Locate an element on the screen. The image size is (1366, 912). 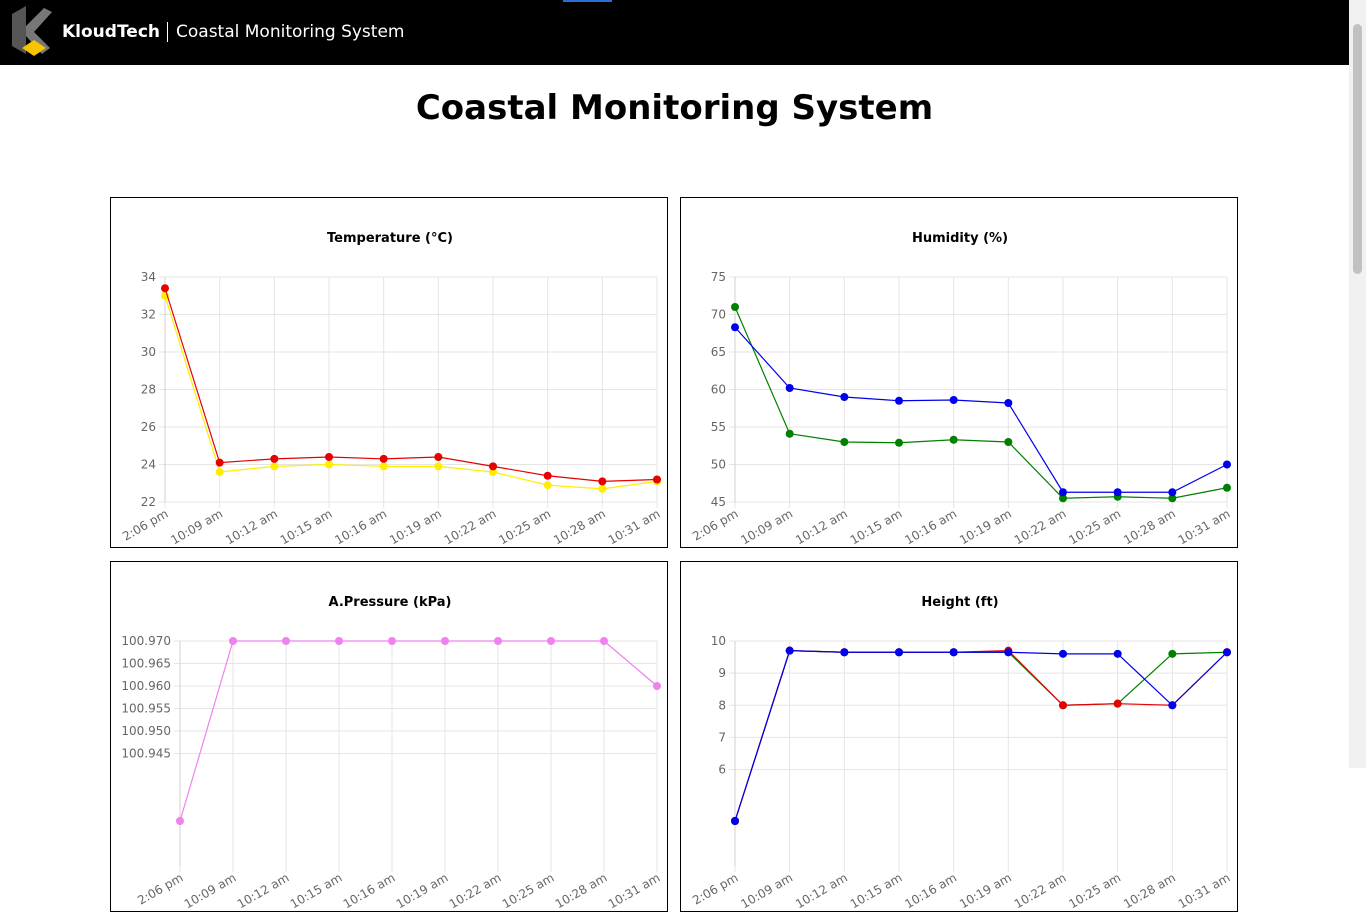
y-tick-label: 7 is located at coordinates (722, 737).